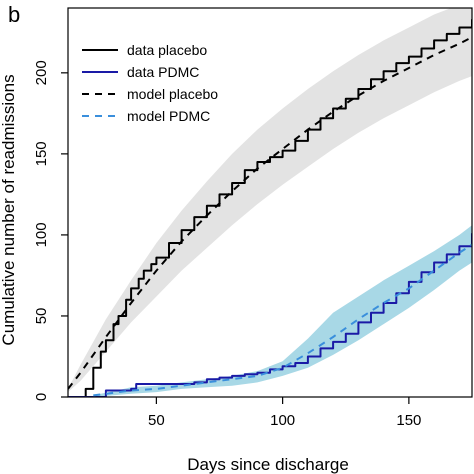  I want to click on y-tick-label: 0, so click(41, 397).